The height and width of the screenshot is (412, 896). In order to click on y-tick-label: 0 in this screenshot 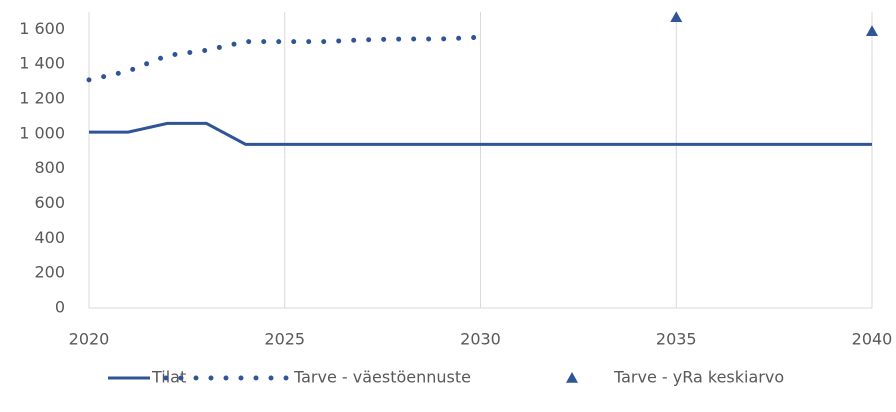, I will do `click(60, 307)`.